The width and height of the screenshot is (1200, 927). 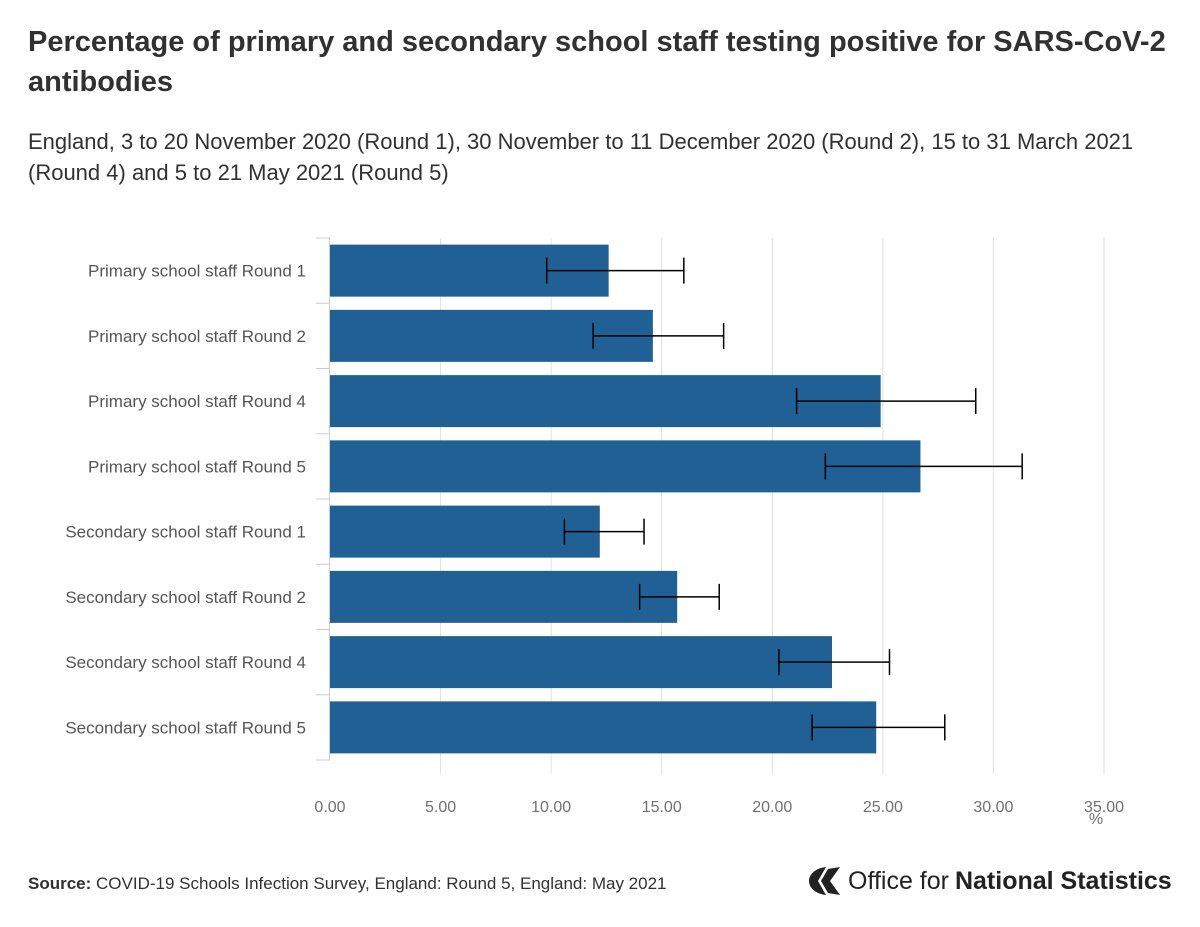 I want to click on x-tick-labels: 0.00 5.00 10.00 15.00 20.00 25.00 30.00 35.00, so click(x=719, y=807).